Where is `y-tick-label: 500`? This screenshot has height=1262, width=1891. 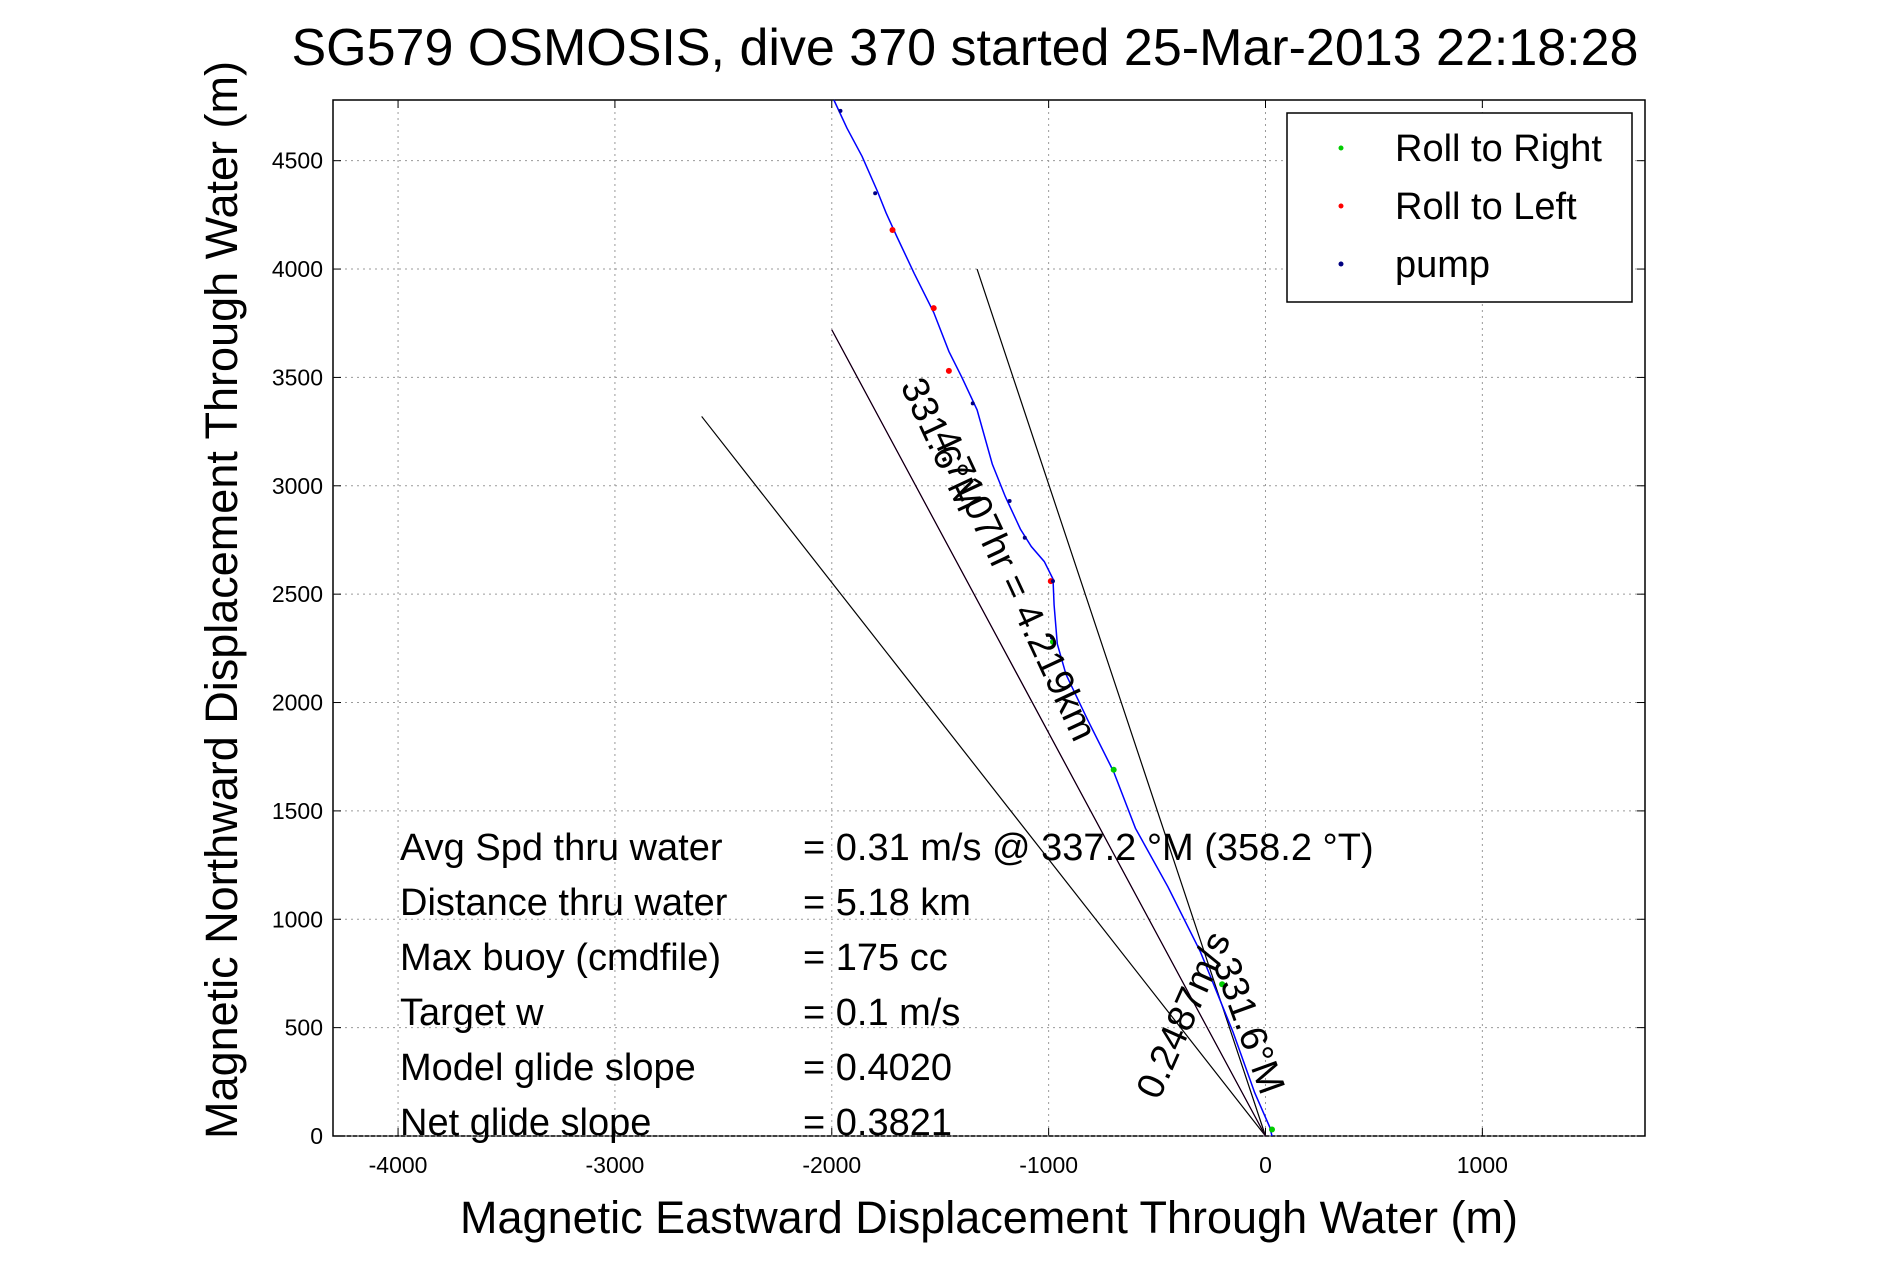
y-tick-label: 500 is located at coordinates (304, 1028).